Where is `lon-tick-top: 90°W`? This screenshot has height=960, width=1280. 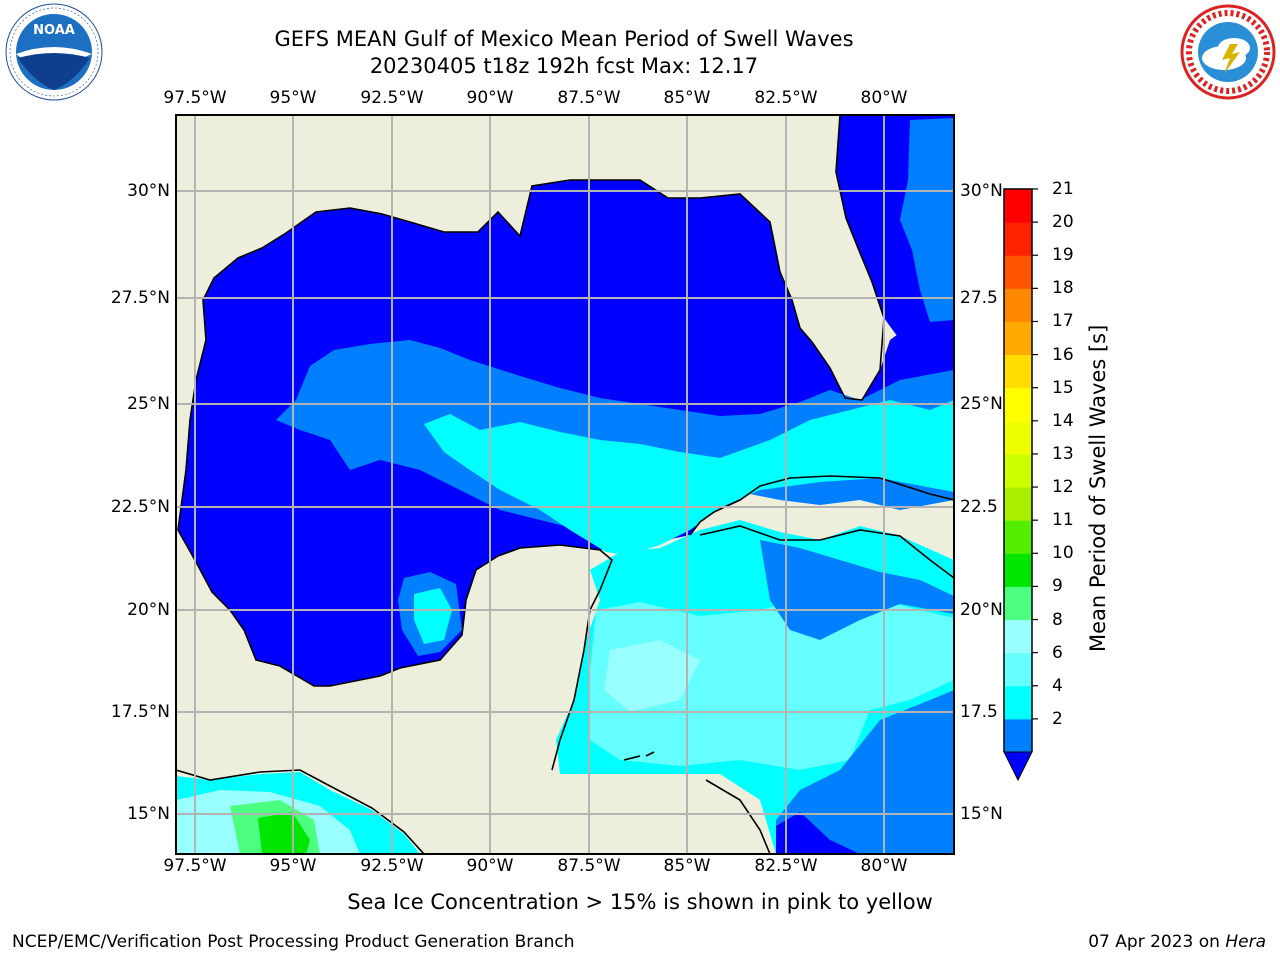
lon-tick-top: 90°W is located at coordinates (490, 98).